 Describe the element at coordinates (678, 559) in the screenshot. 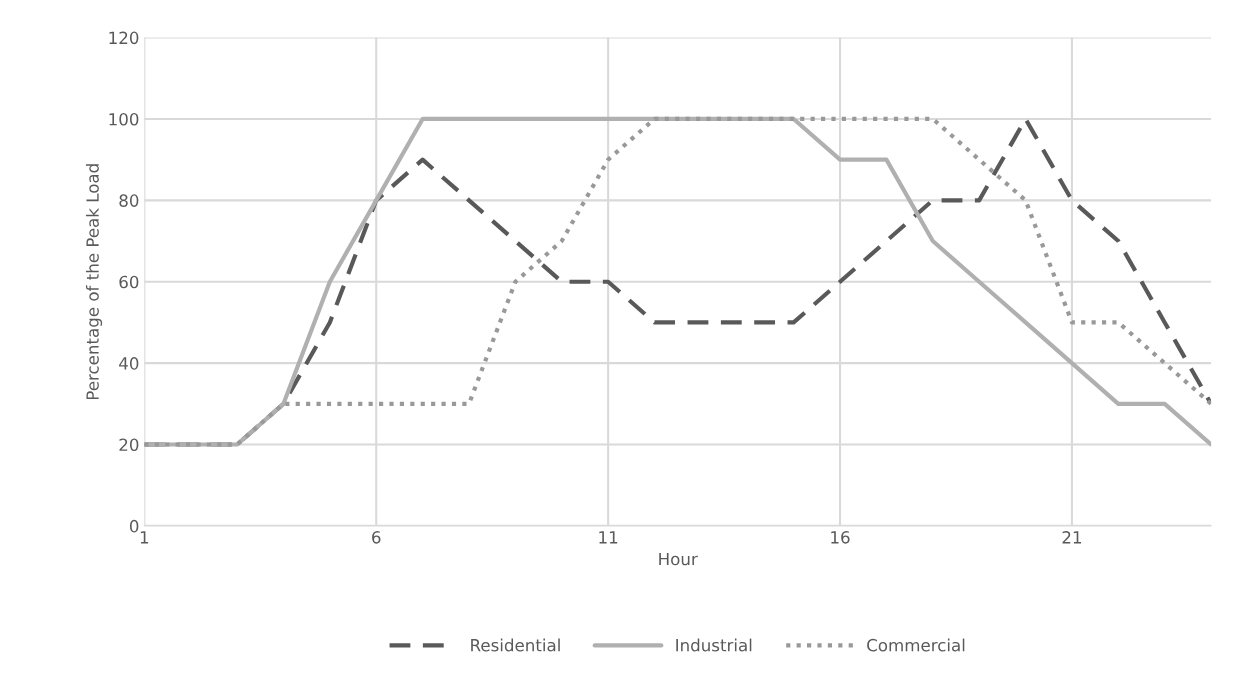

I see `x-axis-title: Hour` at that location.